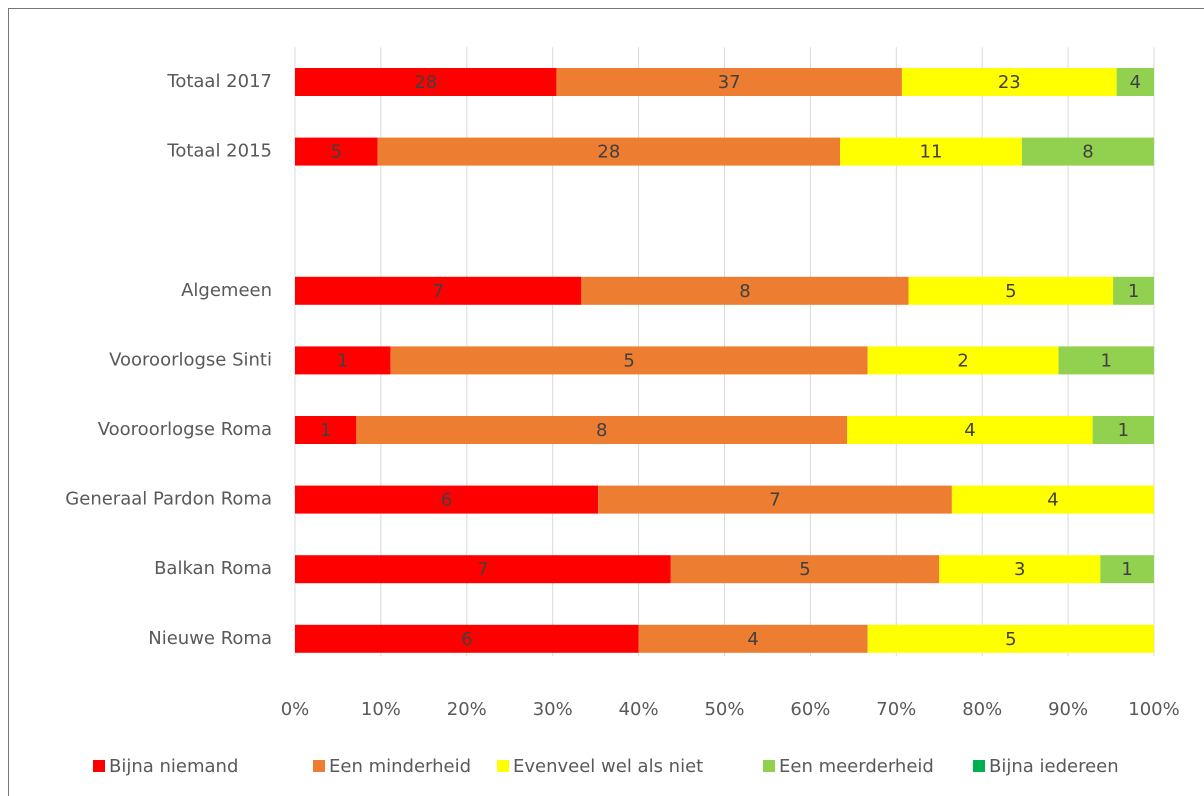 This screenshot has height=796, width=1204. Describe the element at coordinates (381, 709) in the screenshot. I see `x-tick-label: 10%` at that location.